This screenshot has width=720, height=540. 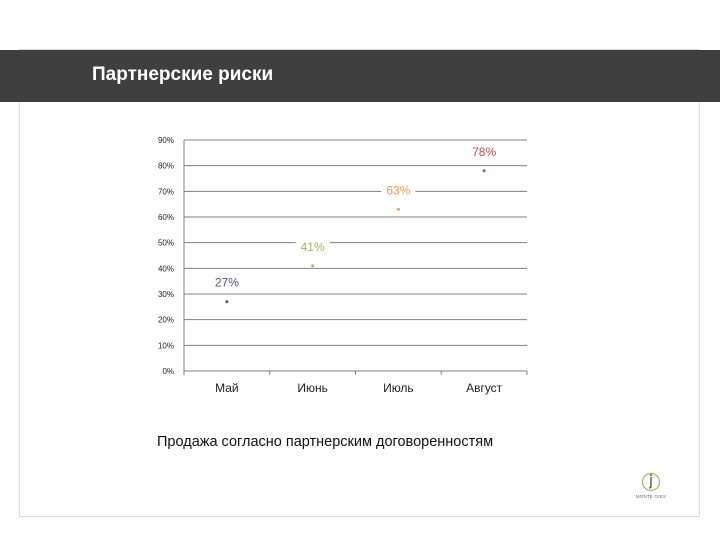 I want to click on y-tick-label: 60%, so click(x=166, y=217).